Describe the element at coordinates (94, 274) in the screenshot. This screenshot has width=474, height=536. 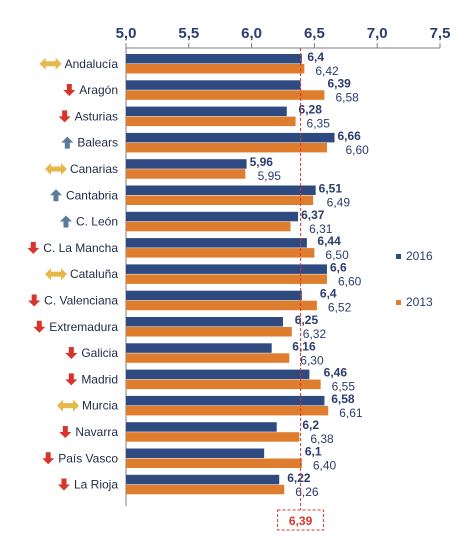
I see `category-label: Cataluña` at that location.